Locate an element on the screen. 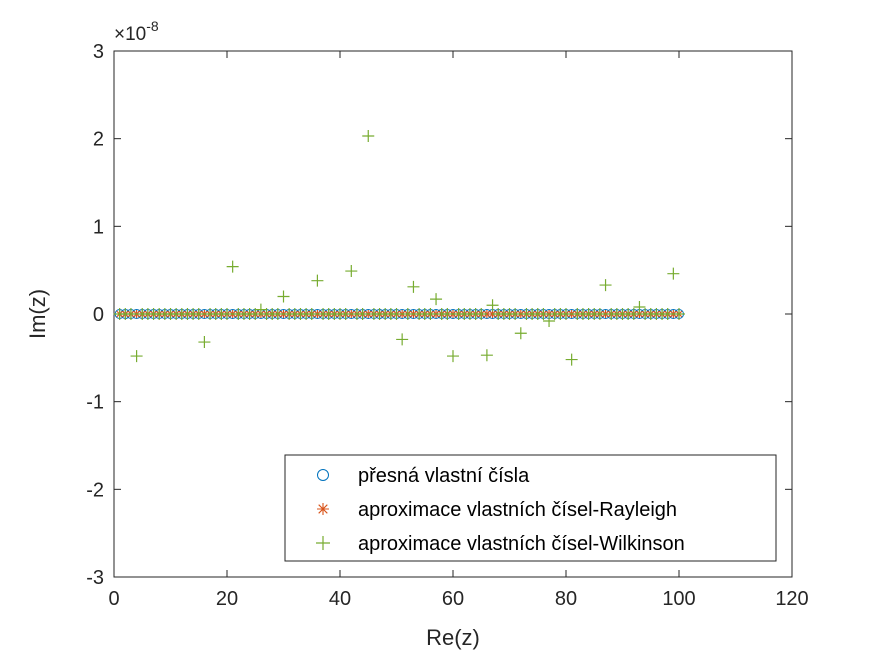  x-tick-label: 40 is located at coordinates (340, 599).